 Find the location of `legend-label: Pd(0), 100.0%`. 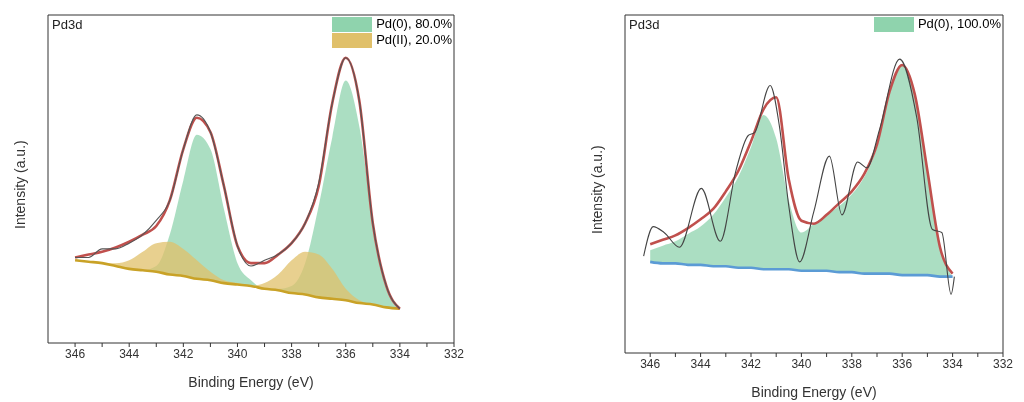

legend-label: Pd(0), 100.0% is located at coordinates (959, 24).